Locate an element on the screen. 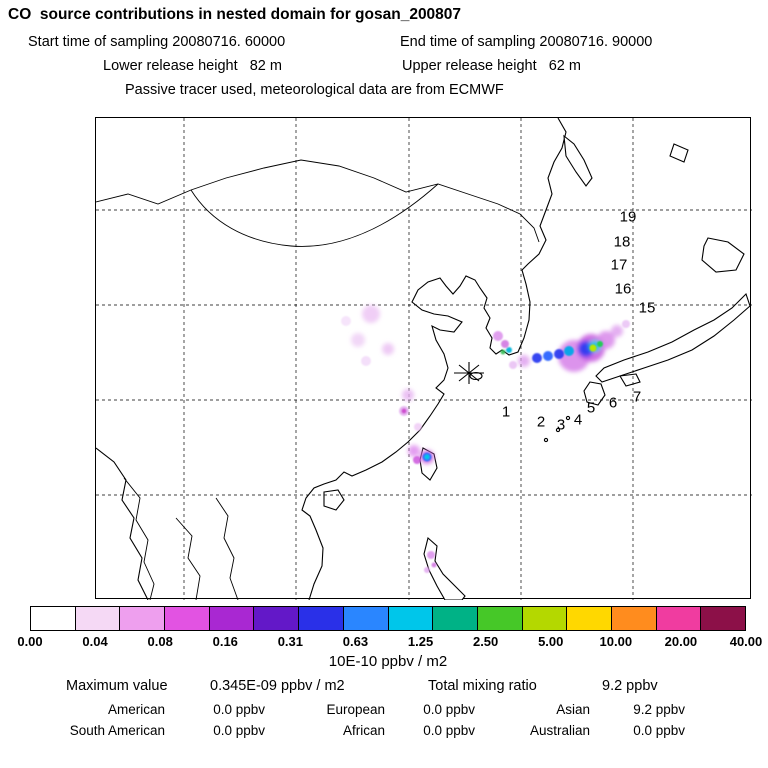 This screenshot has width=768, height=768. kuril-island is located at coordinates (679, 153).